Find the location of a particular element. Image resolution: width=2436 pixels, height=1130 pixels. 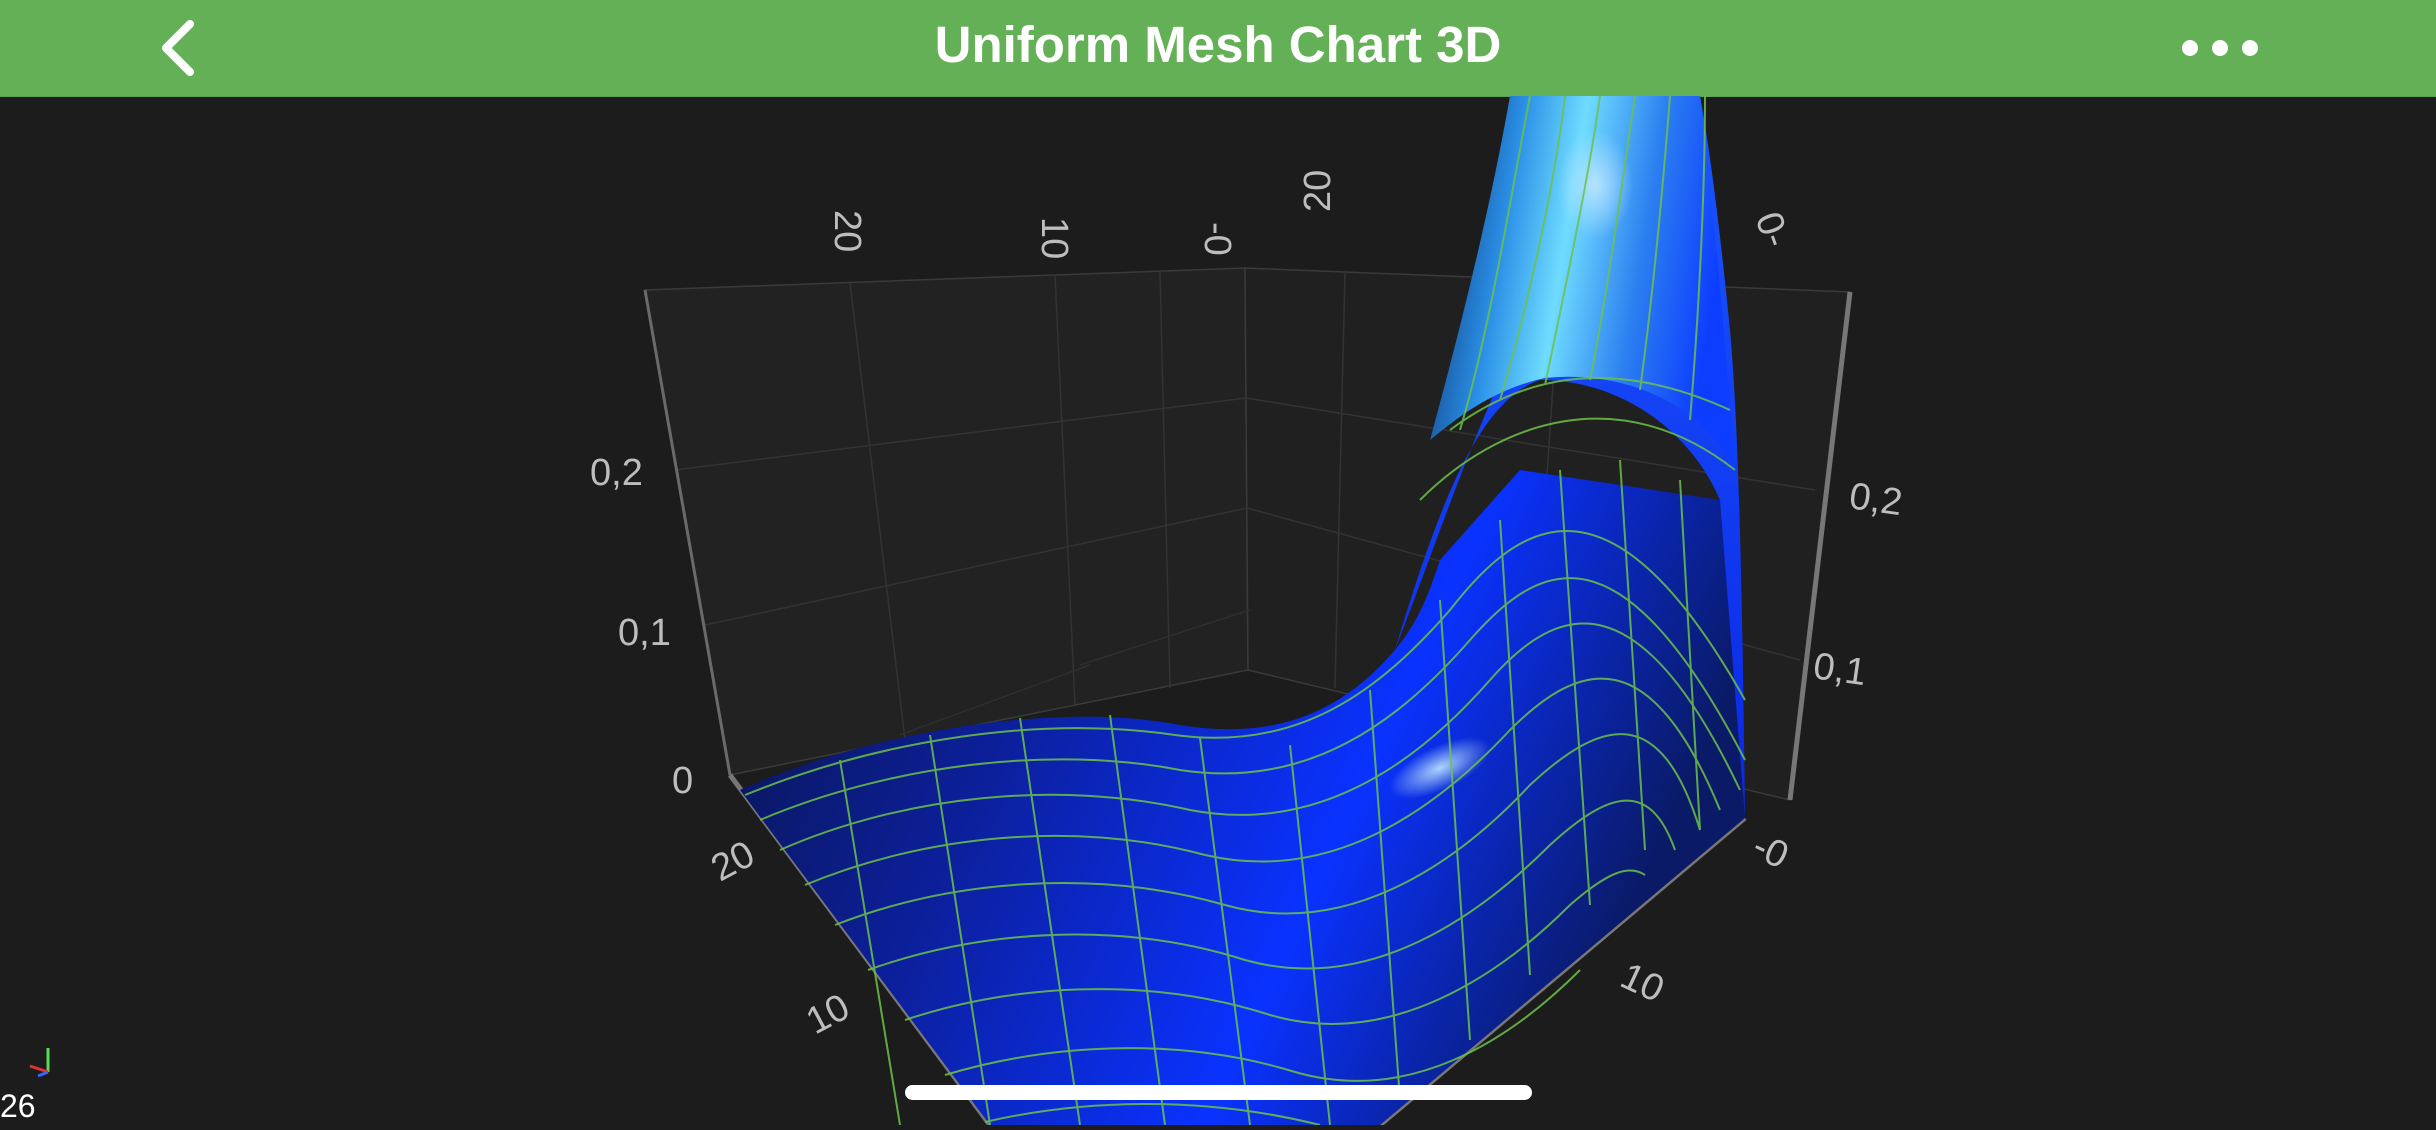

tick-label: 0 is located at coordinates (682, 781).